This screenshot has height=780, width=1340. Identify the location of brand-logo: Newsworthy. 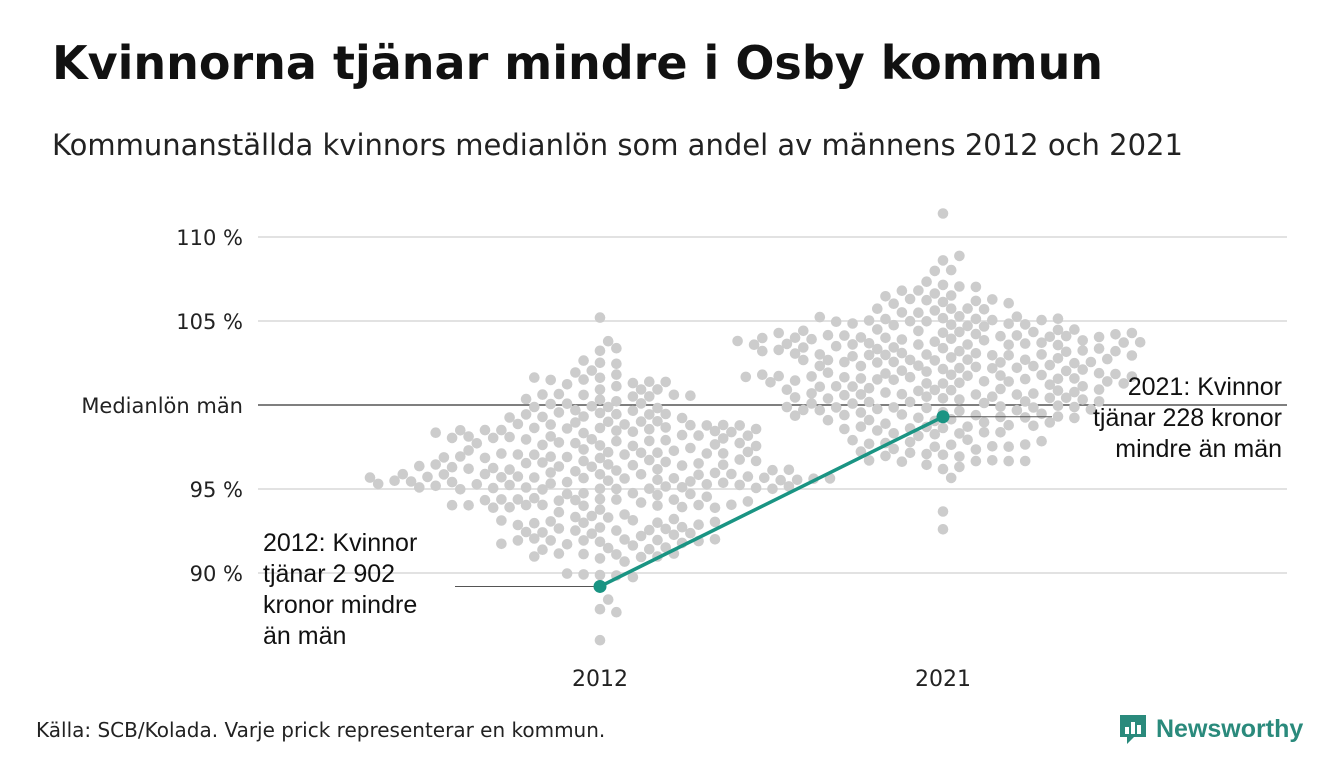
(1210, 729).